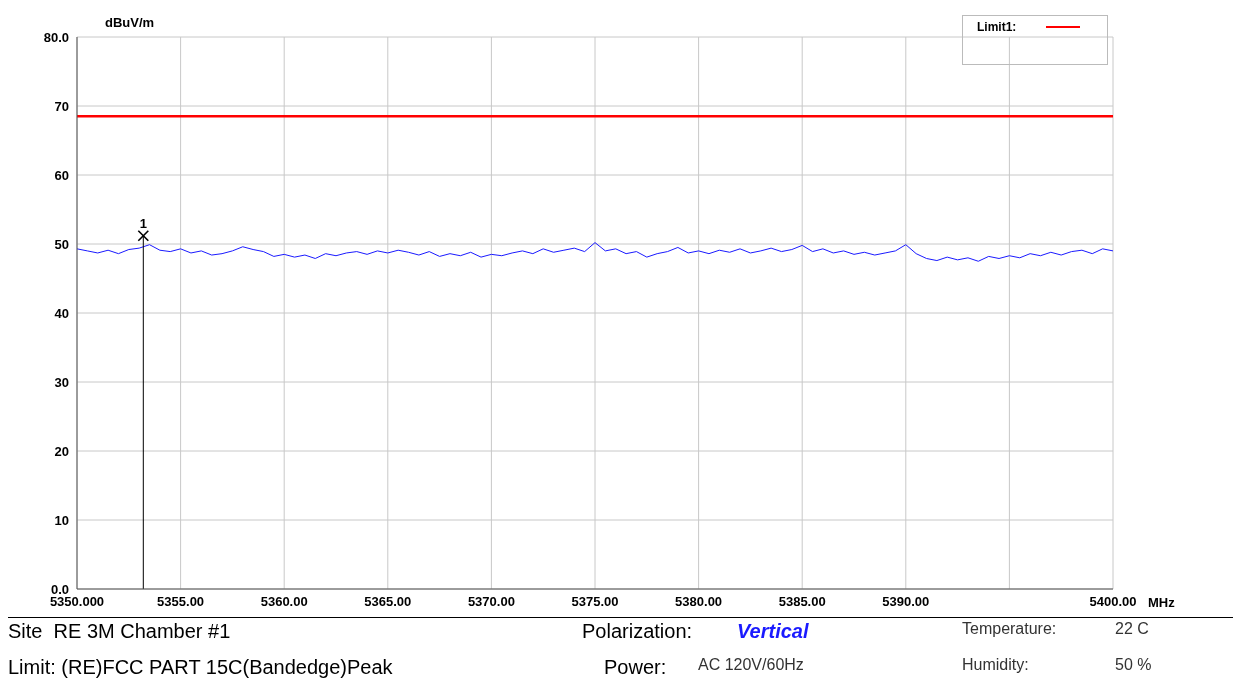 The image size is (1241, 684). What do you see at coordinates (61, 313) in the screenshot?
I see `y-tick-label: 40` at bounding box center [61, 313].